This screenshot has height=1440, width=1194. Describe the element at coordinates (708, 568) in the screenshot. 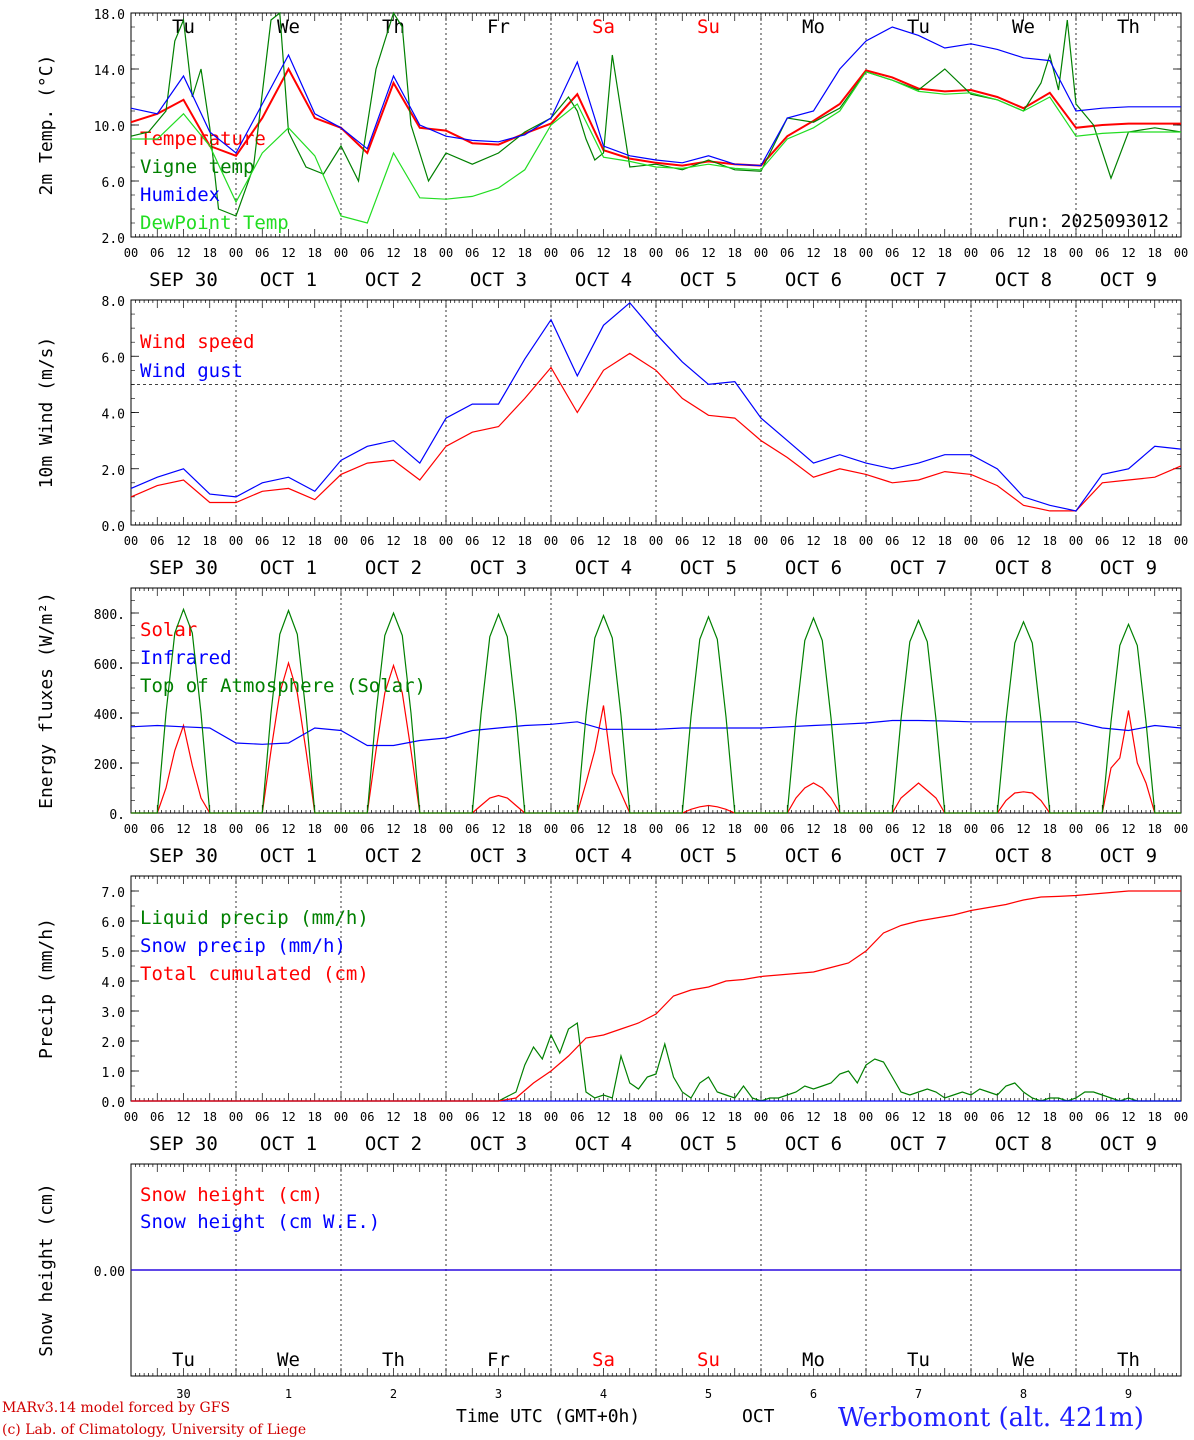

I see `date-label: OCT 5` at that location.